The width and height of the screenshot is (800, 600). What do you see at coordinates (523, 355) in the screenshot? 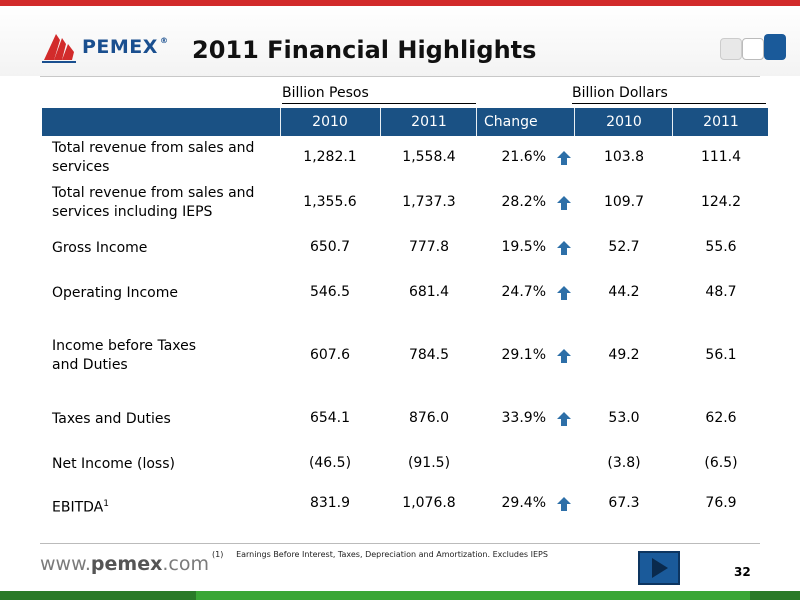
I see `cell-change: 29.1%` at bounding box center [523, 355].